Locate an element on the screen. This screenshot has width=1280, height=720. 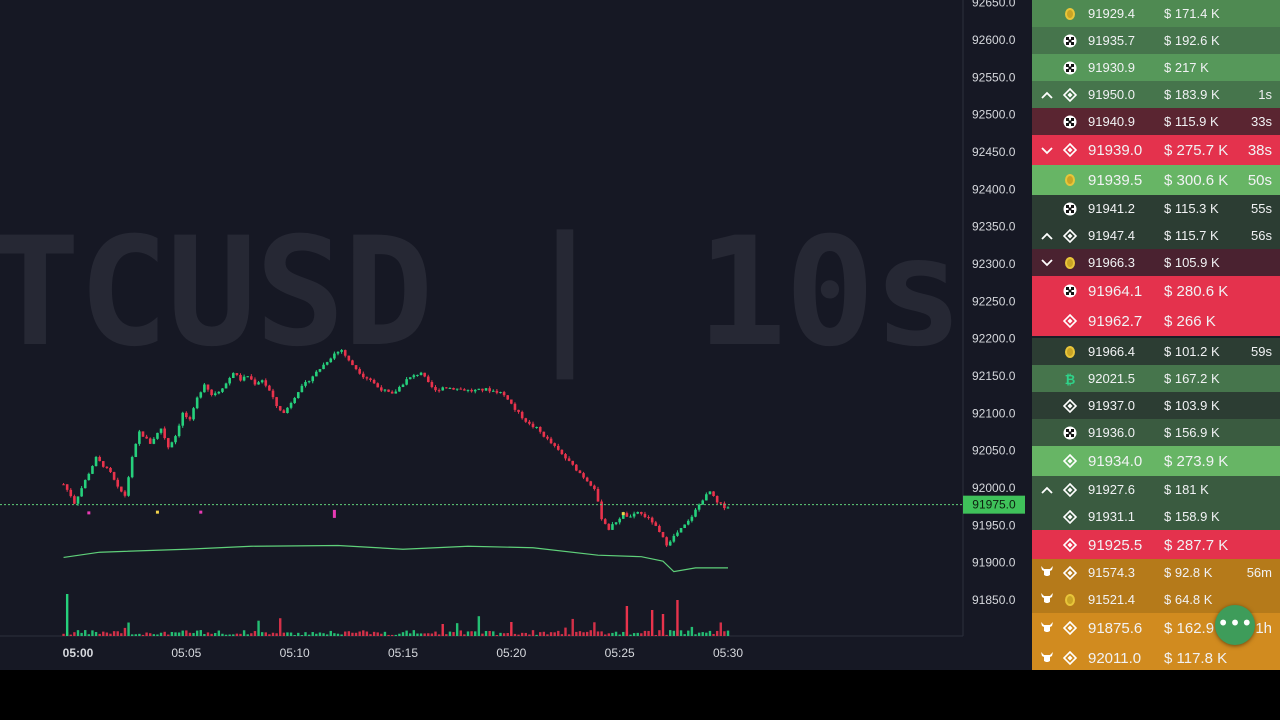
trade-row: 91931.1 $ 158.9 K is located at coordinates (1156, 516).